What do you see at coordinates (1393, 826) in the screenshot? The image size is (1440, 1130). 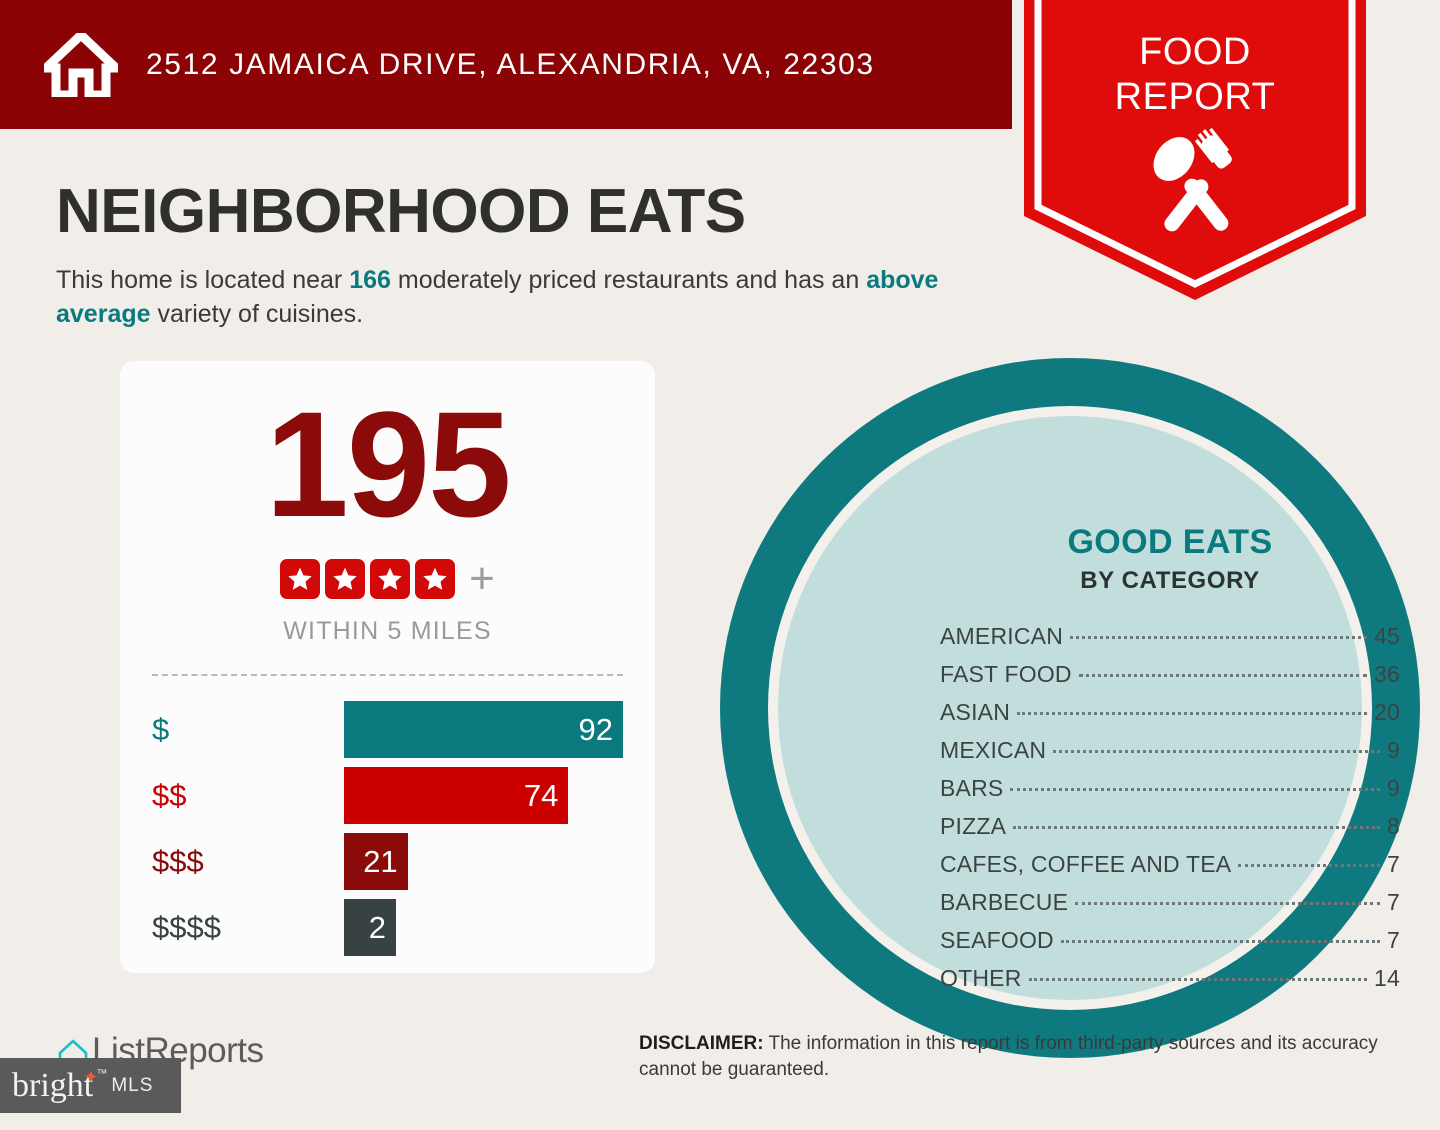 I see `good-eats-item-count: 8` at bounding box center [1393, 826].